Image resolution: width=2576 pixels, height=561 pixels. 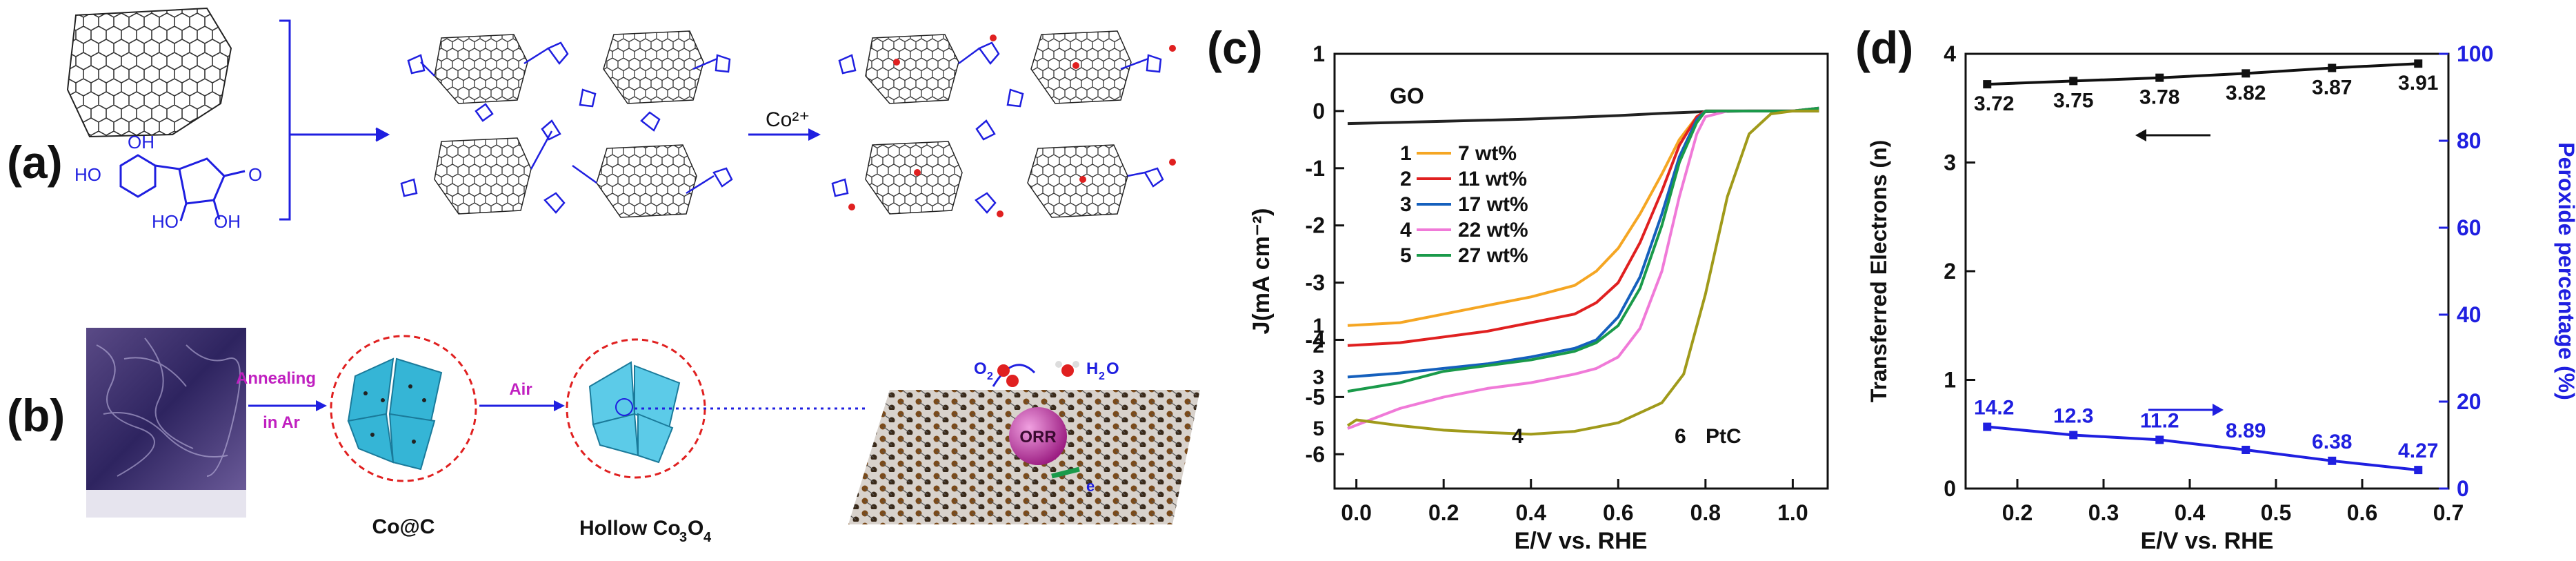 What do you see at coordinates (281, 422) in the screenshot?
I see `in-ar-label: in Ar` at bounding box center [281, 422].